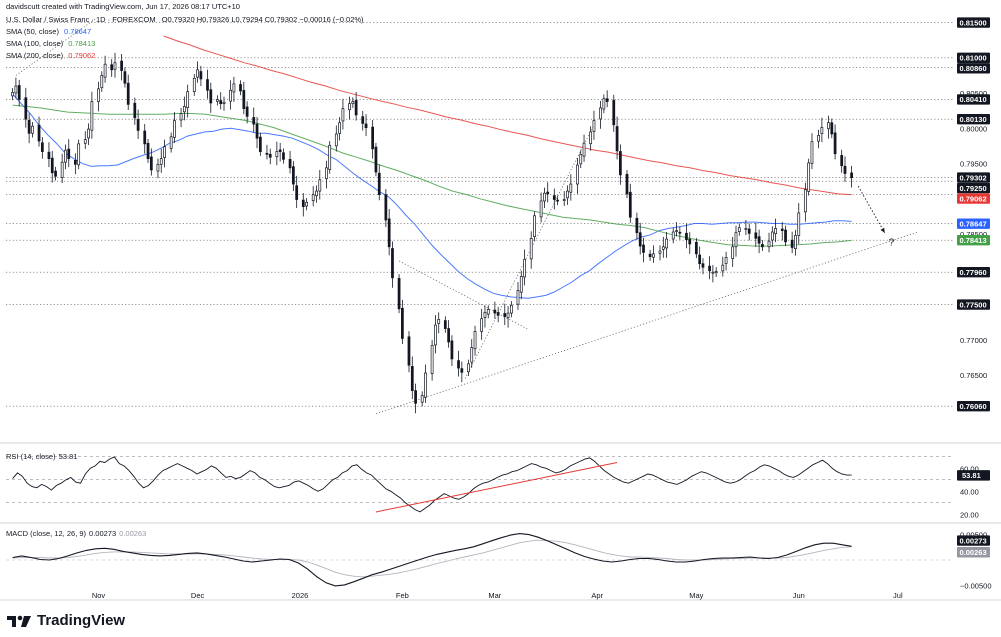 The image size is (1001, 637). Describe the element at coordinates (50, 43) in the screenshot. I see `sma100-legend: SMA (100, close) 0.78413` at that location.